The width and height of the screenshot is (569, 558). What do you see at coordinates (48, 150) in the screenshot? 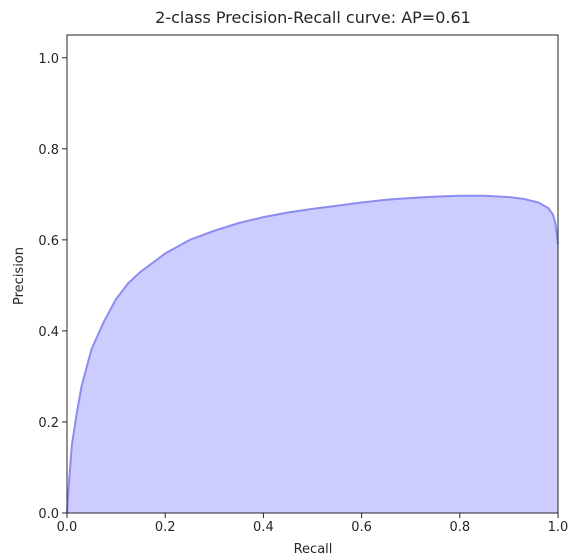
I see `y-tick-label: 0.8` at bounding box center [48, 150].